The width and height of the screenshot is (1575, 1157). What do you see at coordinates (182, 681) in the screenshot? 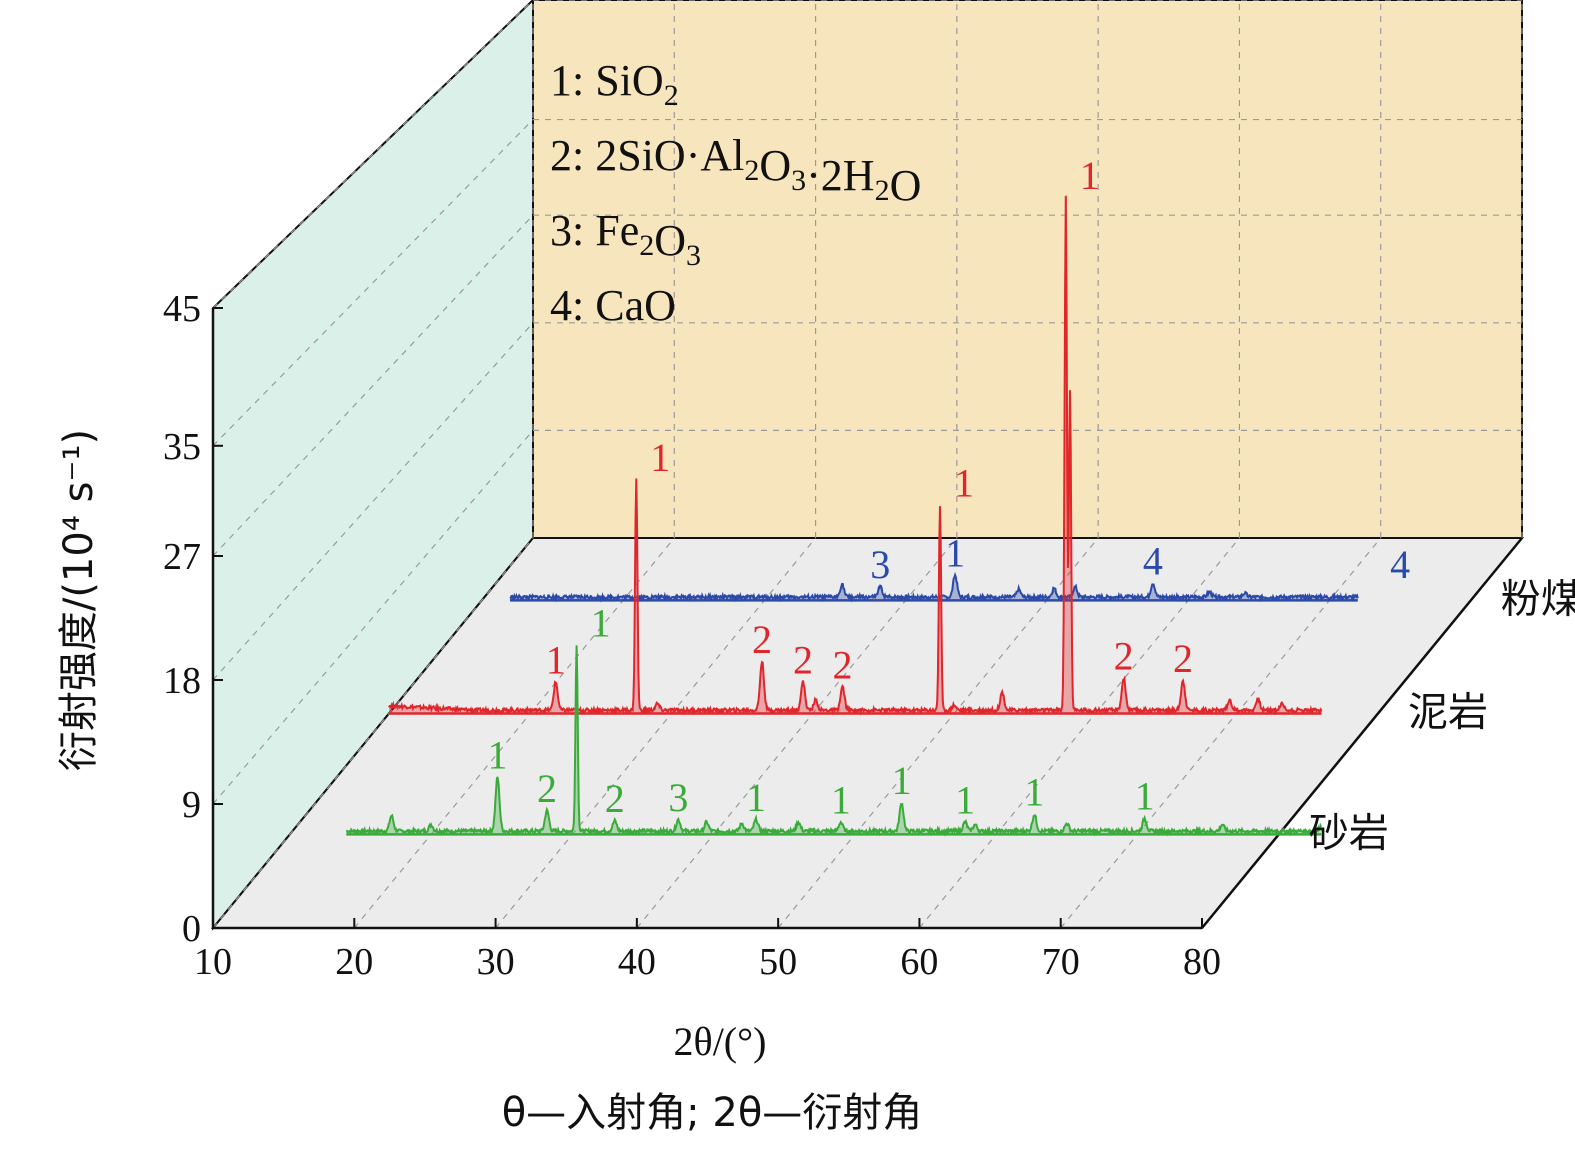
I see `y-tick-label: 18` at bounding box center [182, 681].